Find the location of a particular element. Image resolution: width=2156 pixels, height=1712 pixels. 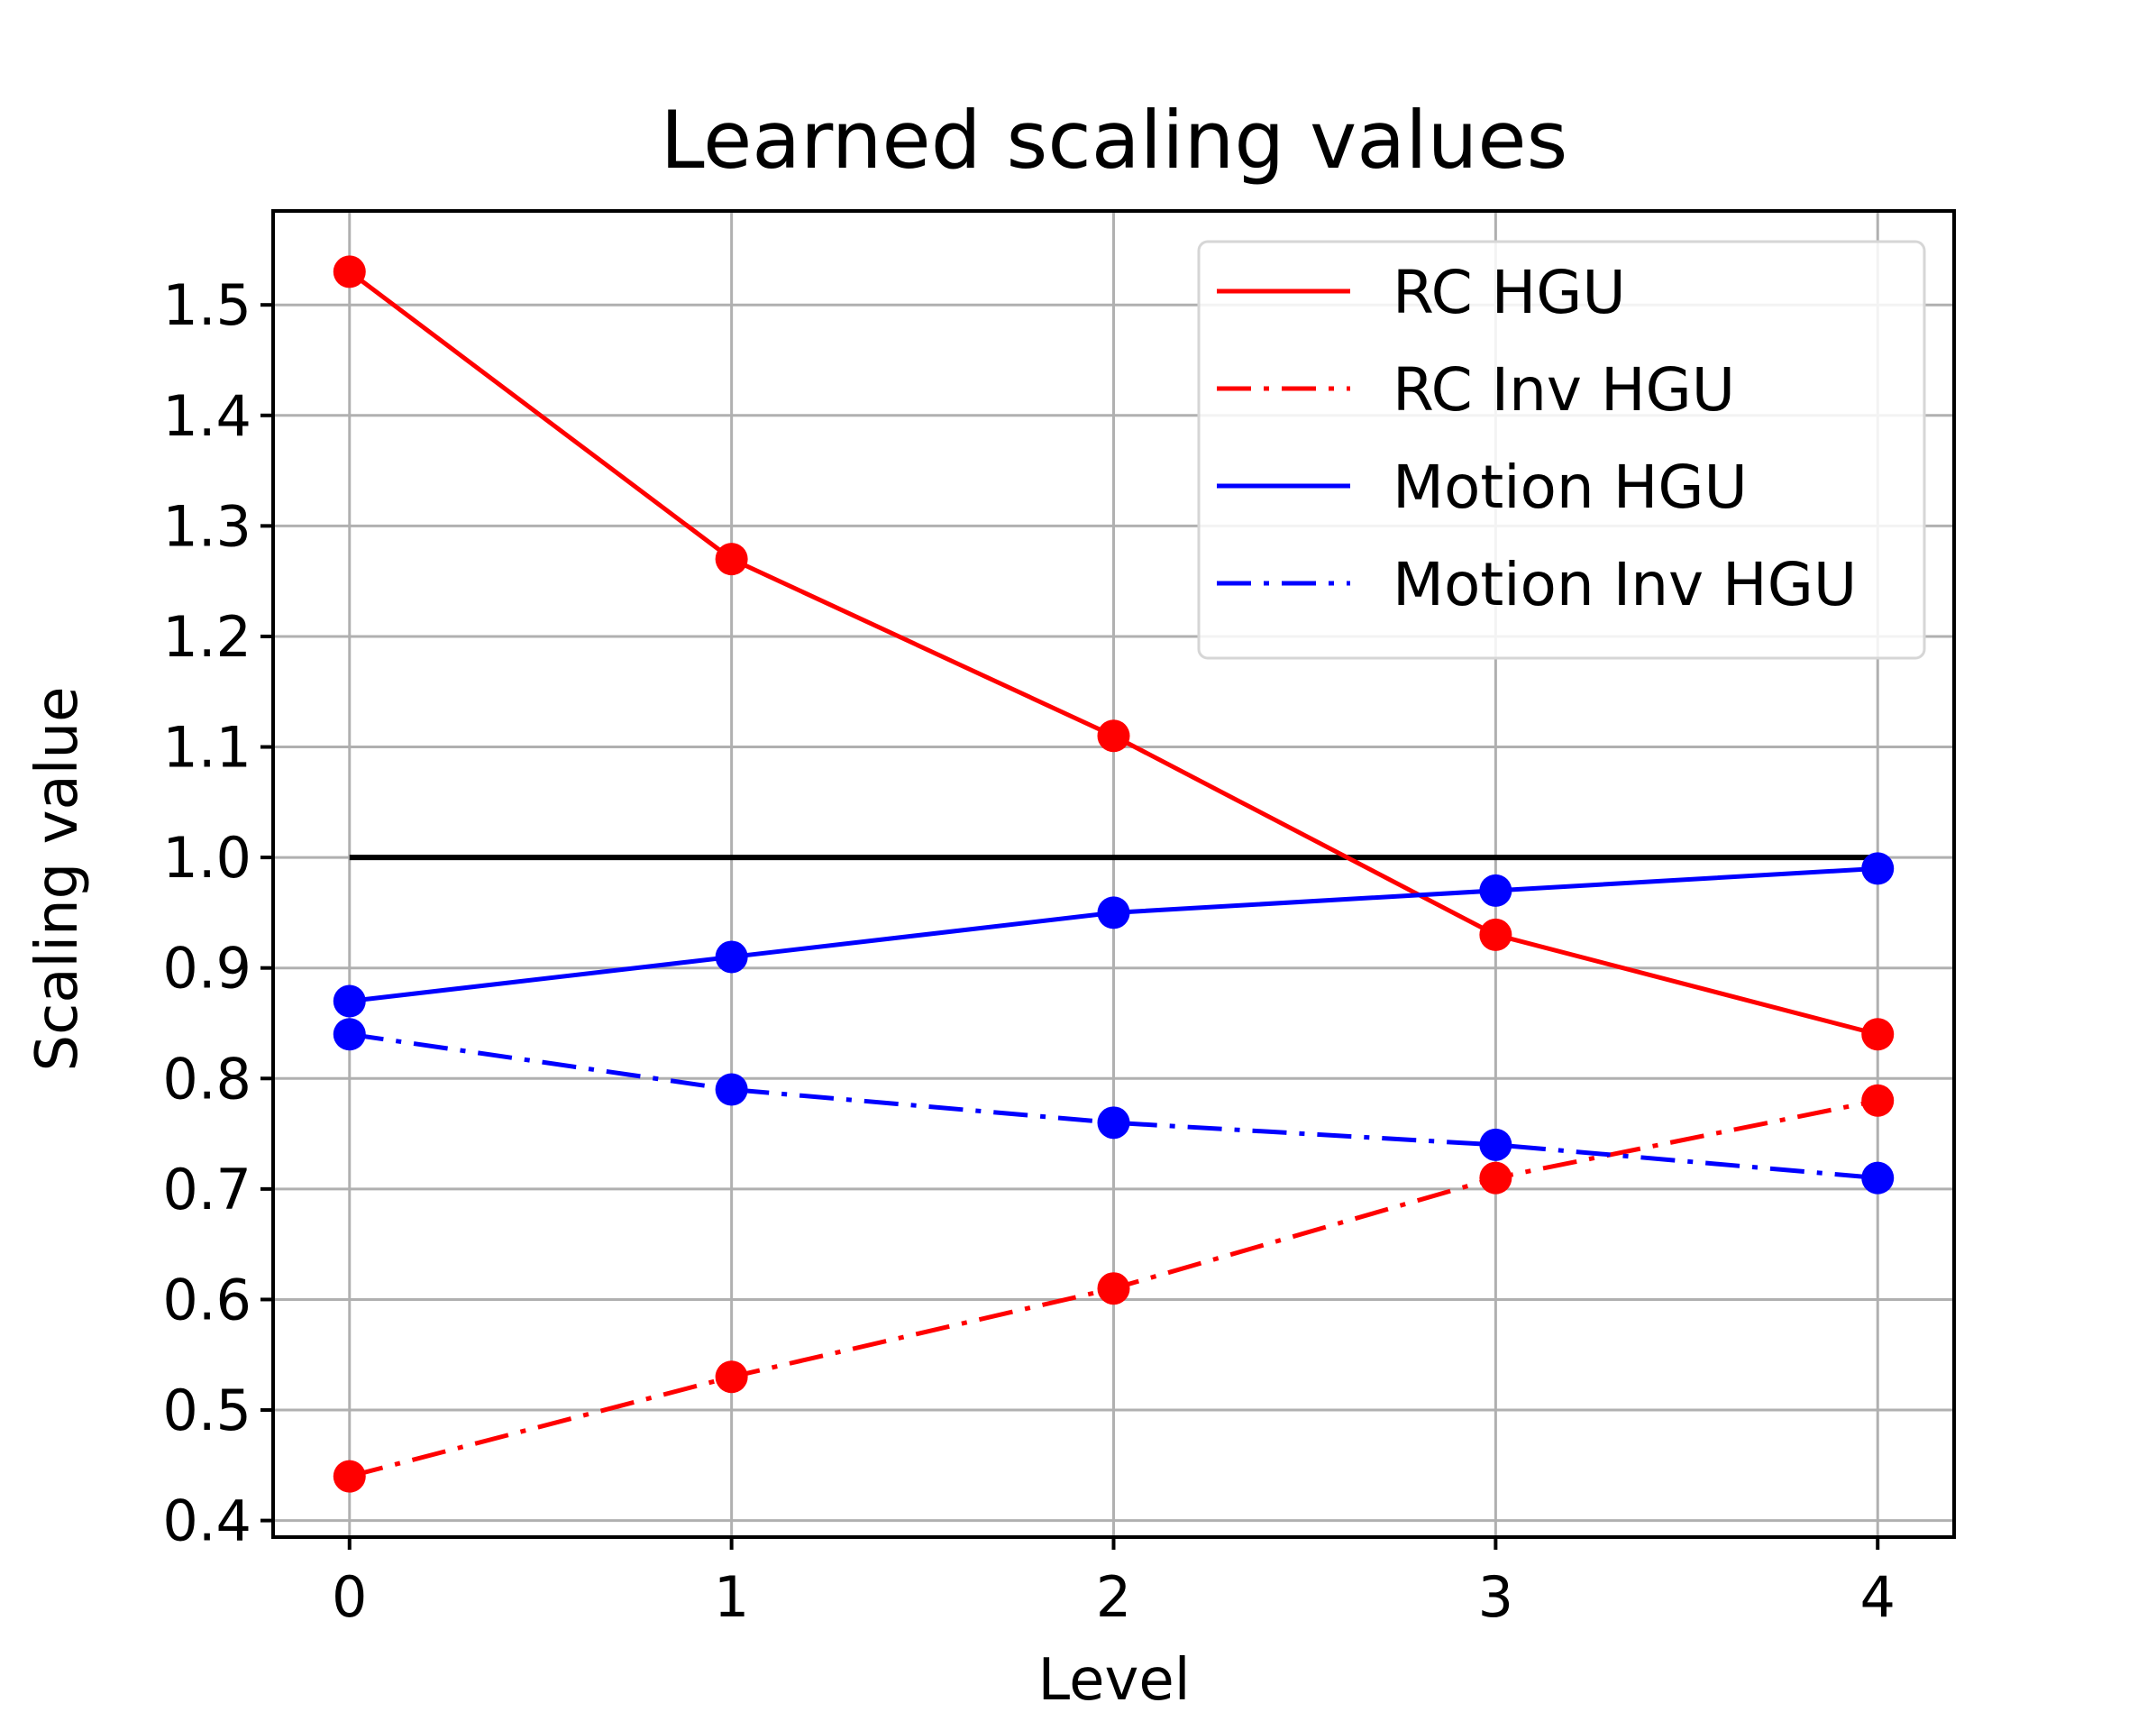

y-tick-label: 1.2 is located at coordinates (206, 637).